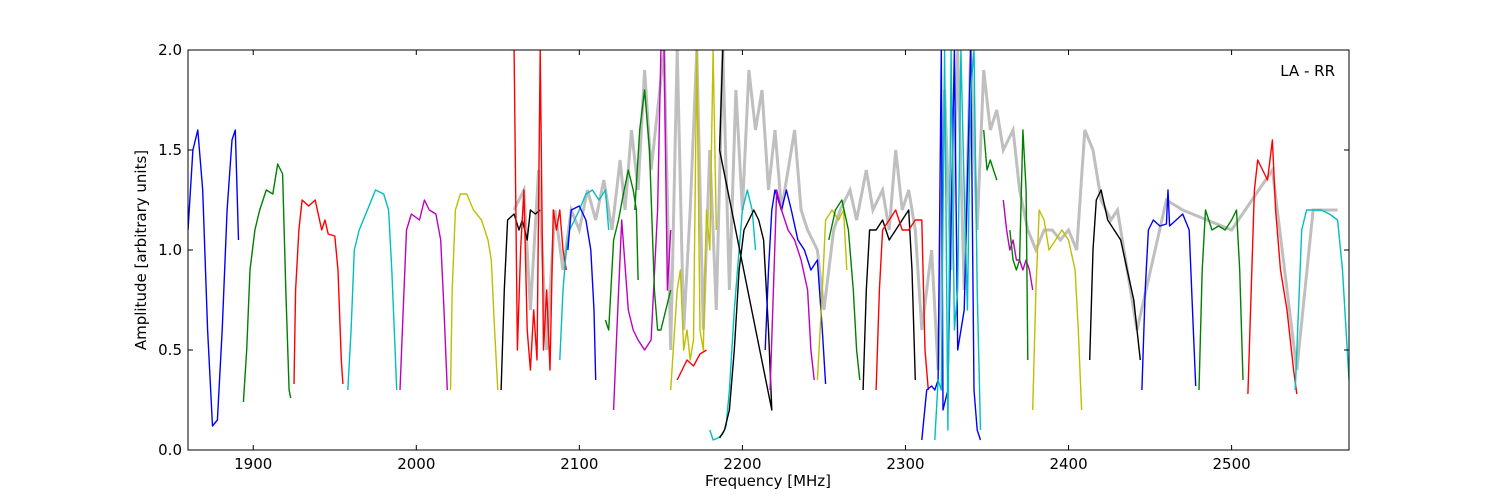 This screenshot has height=500, width=1500. What do you see at coordinates (416, 464) in the screenshot?
I see `x-tick-label: 2000` at bounding box center [416, 464].